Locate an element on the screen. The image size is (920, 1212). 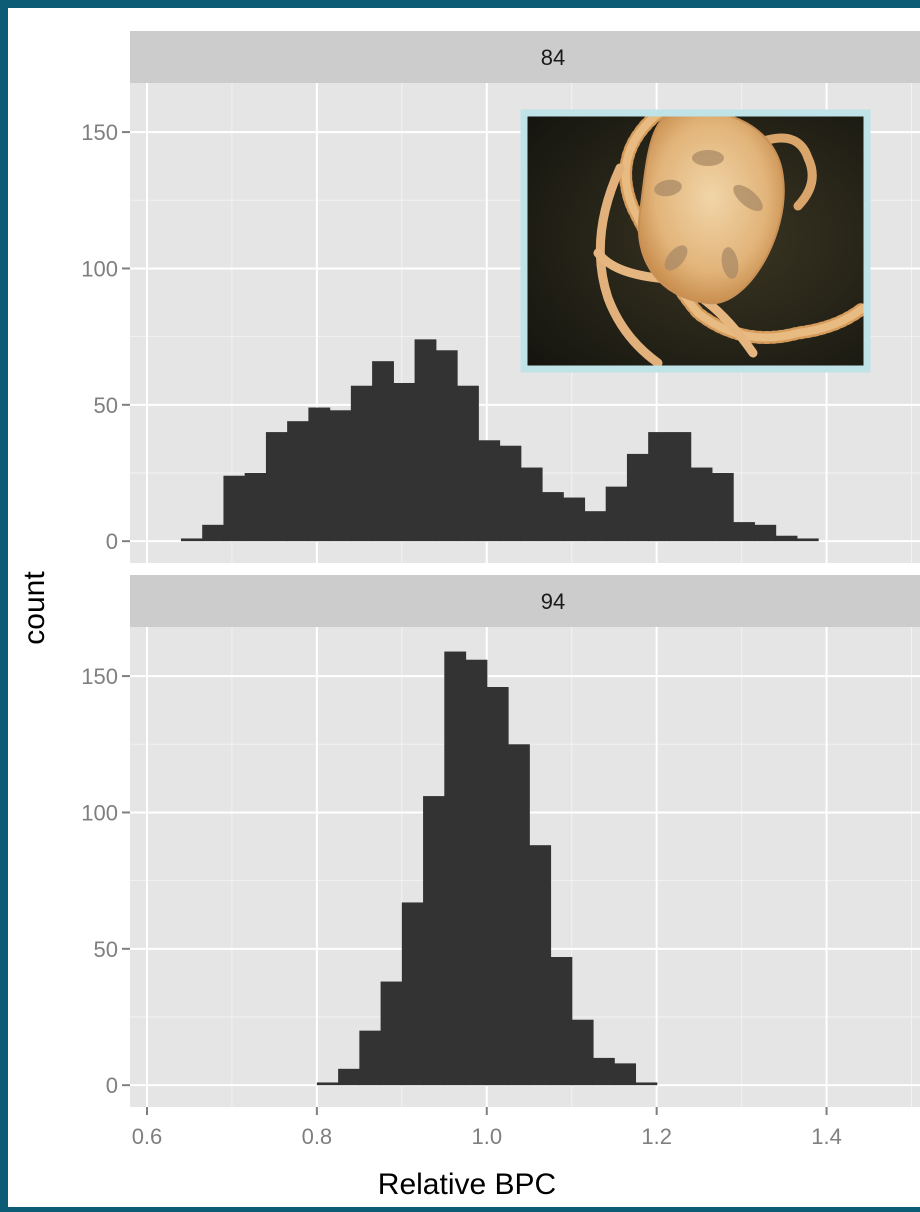
inset-photo-frame is located at coordinates (695, 241).